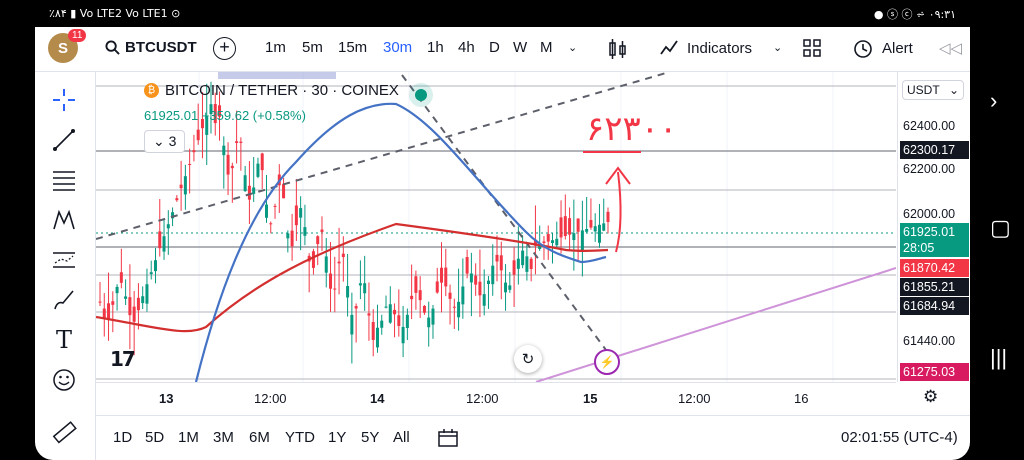 The width and height of the screenshot is (1024, 460). I want to click on text-tool-icon: T, so click(63, 340).